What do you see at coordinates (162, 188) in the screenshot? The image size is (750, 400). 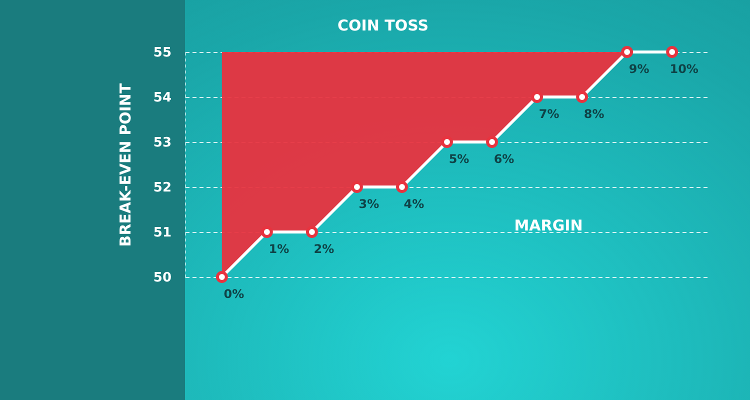 I see `y-tick-label: 52` at bounding box center [162, 188].